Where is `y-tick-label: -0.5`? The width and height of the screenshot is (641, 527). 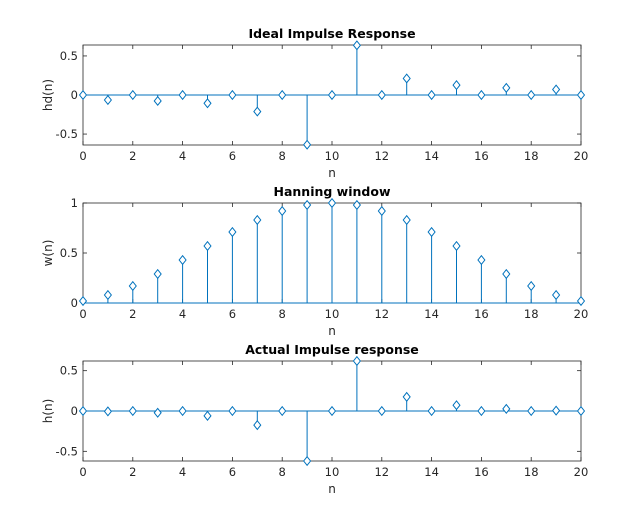
y-tick-label: -0.5 is located at coordinates (67, 134).